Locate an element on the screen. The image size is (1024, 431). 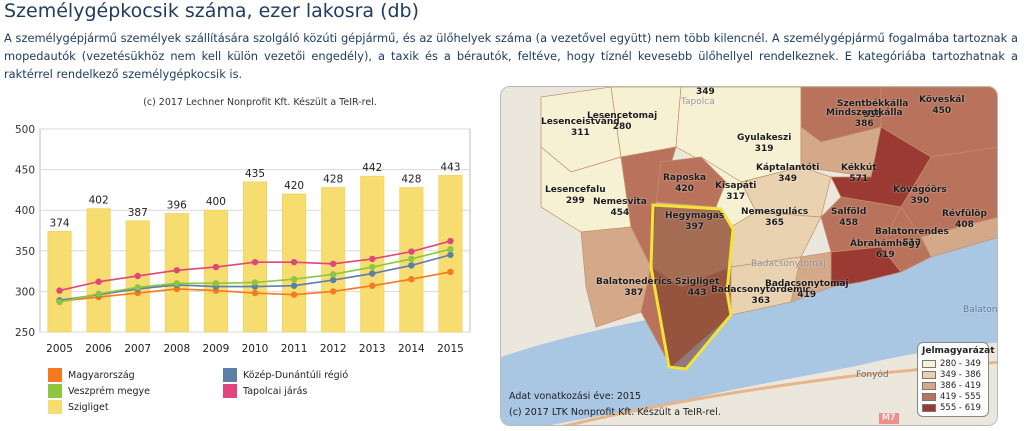
legend-item-kozep-dunantul: Közép-Dunántúli régió is located at coordinates (285, 375).